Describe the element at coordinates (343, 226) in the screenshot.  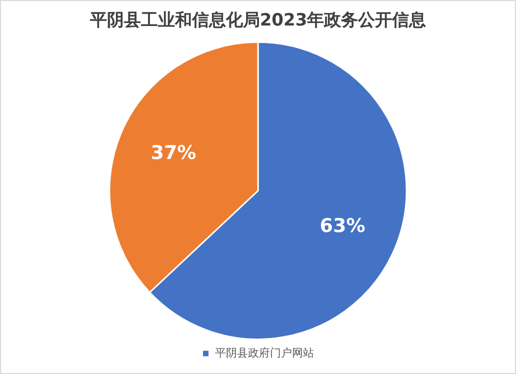
I see `data-label: 63%` at that location.